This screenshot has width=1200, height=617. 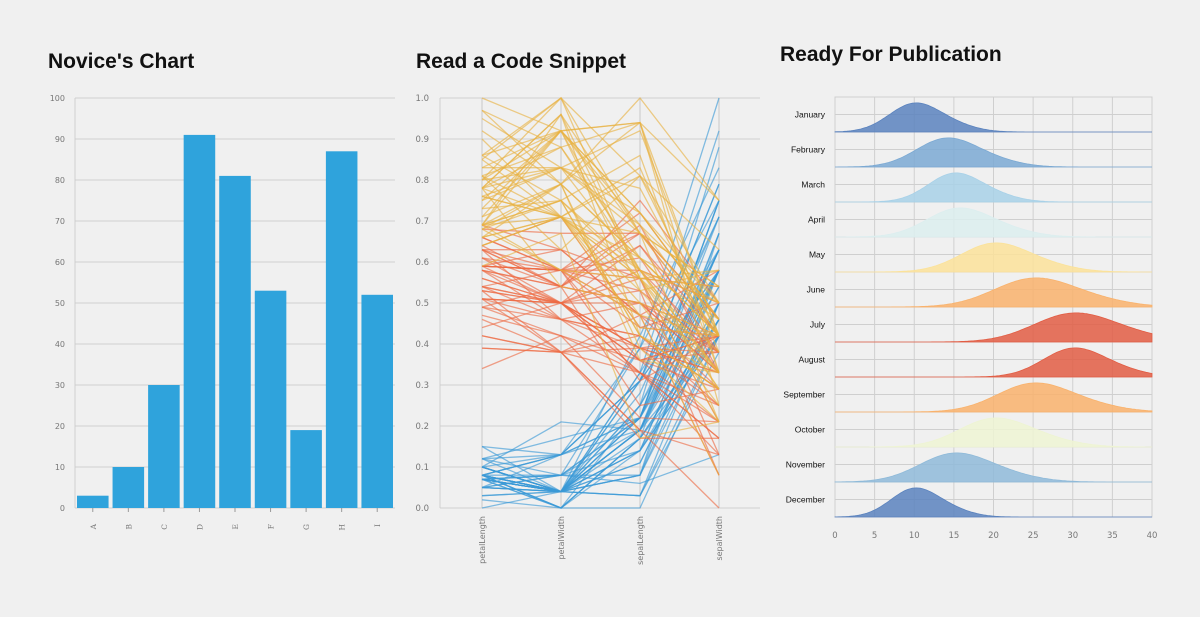 I want to click on bar-D, so click(x=199, y=321).